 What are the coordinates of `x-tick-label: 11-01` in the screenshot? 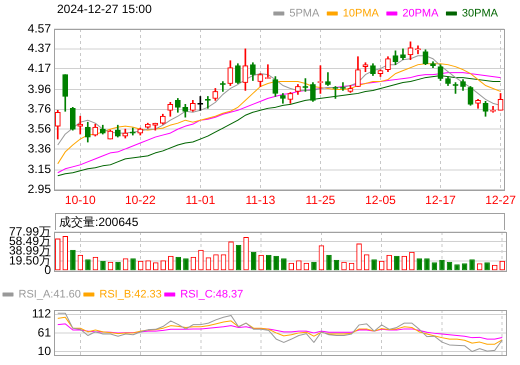 It's located at (200, 200).